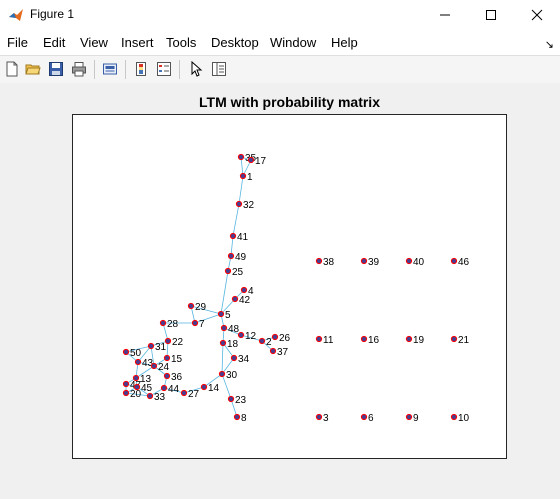 The height and width of the screenshot is (499, 560). Describe the element at coordinates (285, 338) in the screenshot. I see `graph-node-label: 26` at that location.